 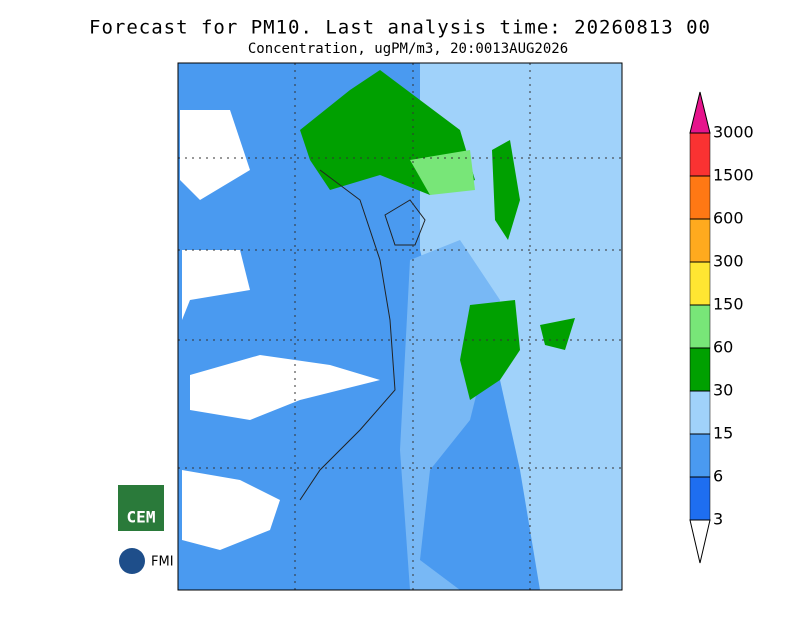 What do you see at coordinates (733, 175) in the screenshot?
I see `colorbar-label: 1500` at bounding box center [733, 175].